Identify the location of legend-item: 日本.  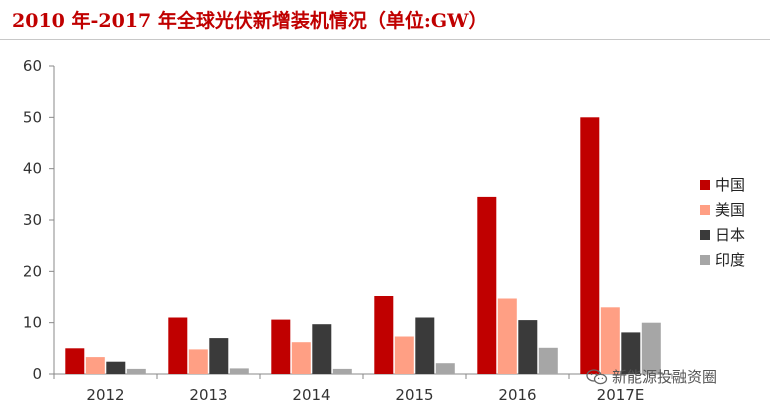
(722, 234).